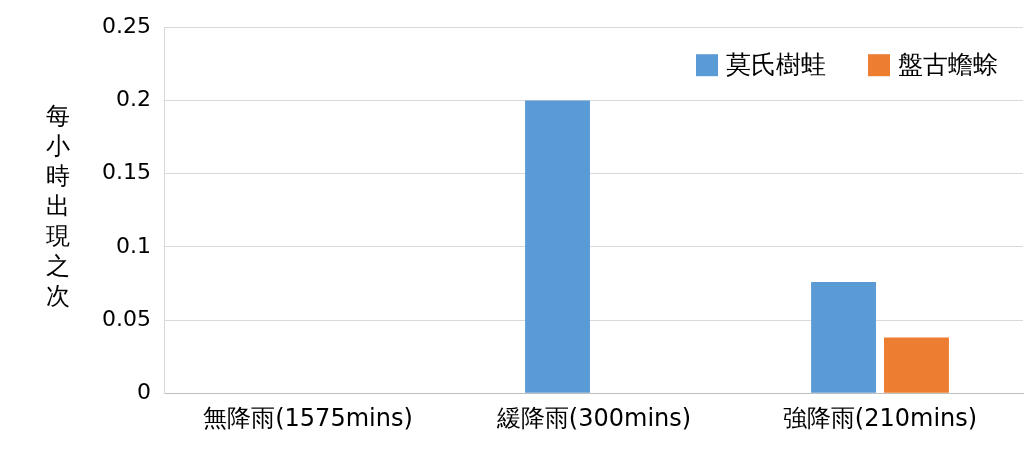 This screenshot has width=1025, height=450. Describe the element at coordinates (126, 172) in the screenshot. I see `y-tick-label: 0.15` at that location.